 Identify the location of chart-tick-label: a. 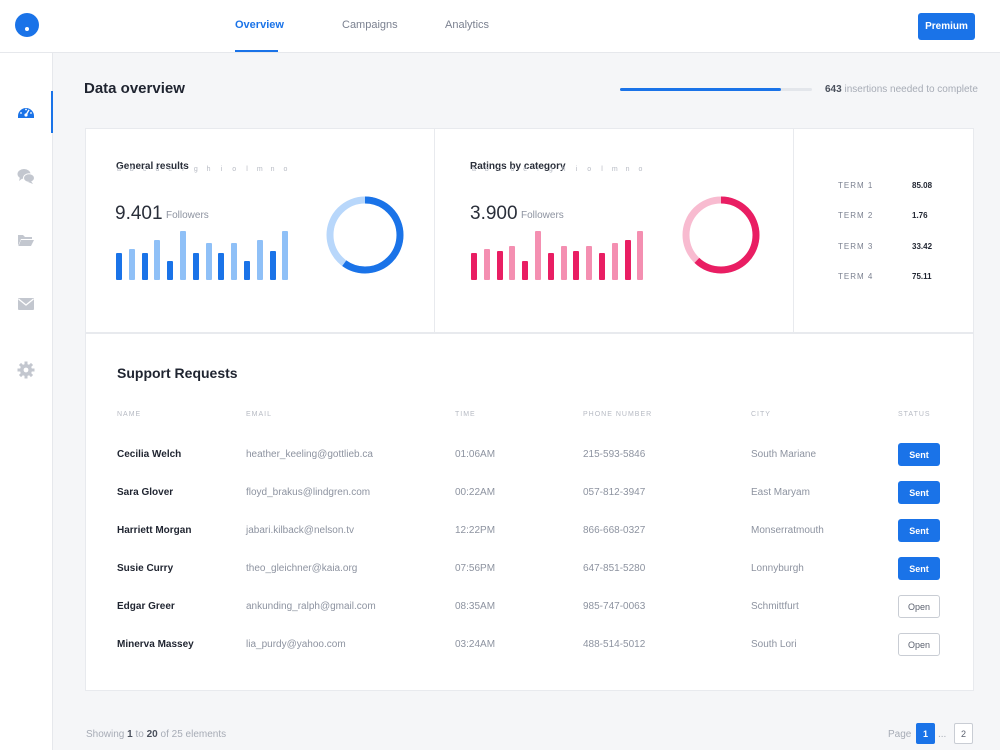
(119, 169).